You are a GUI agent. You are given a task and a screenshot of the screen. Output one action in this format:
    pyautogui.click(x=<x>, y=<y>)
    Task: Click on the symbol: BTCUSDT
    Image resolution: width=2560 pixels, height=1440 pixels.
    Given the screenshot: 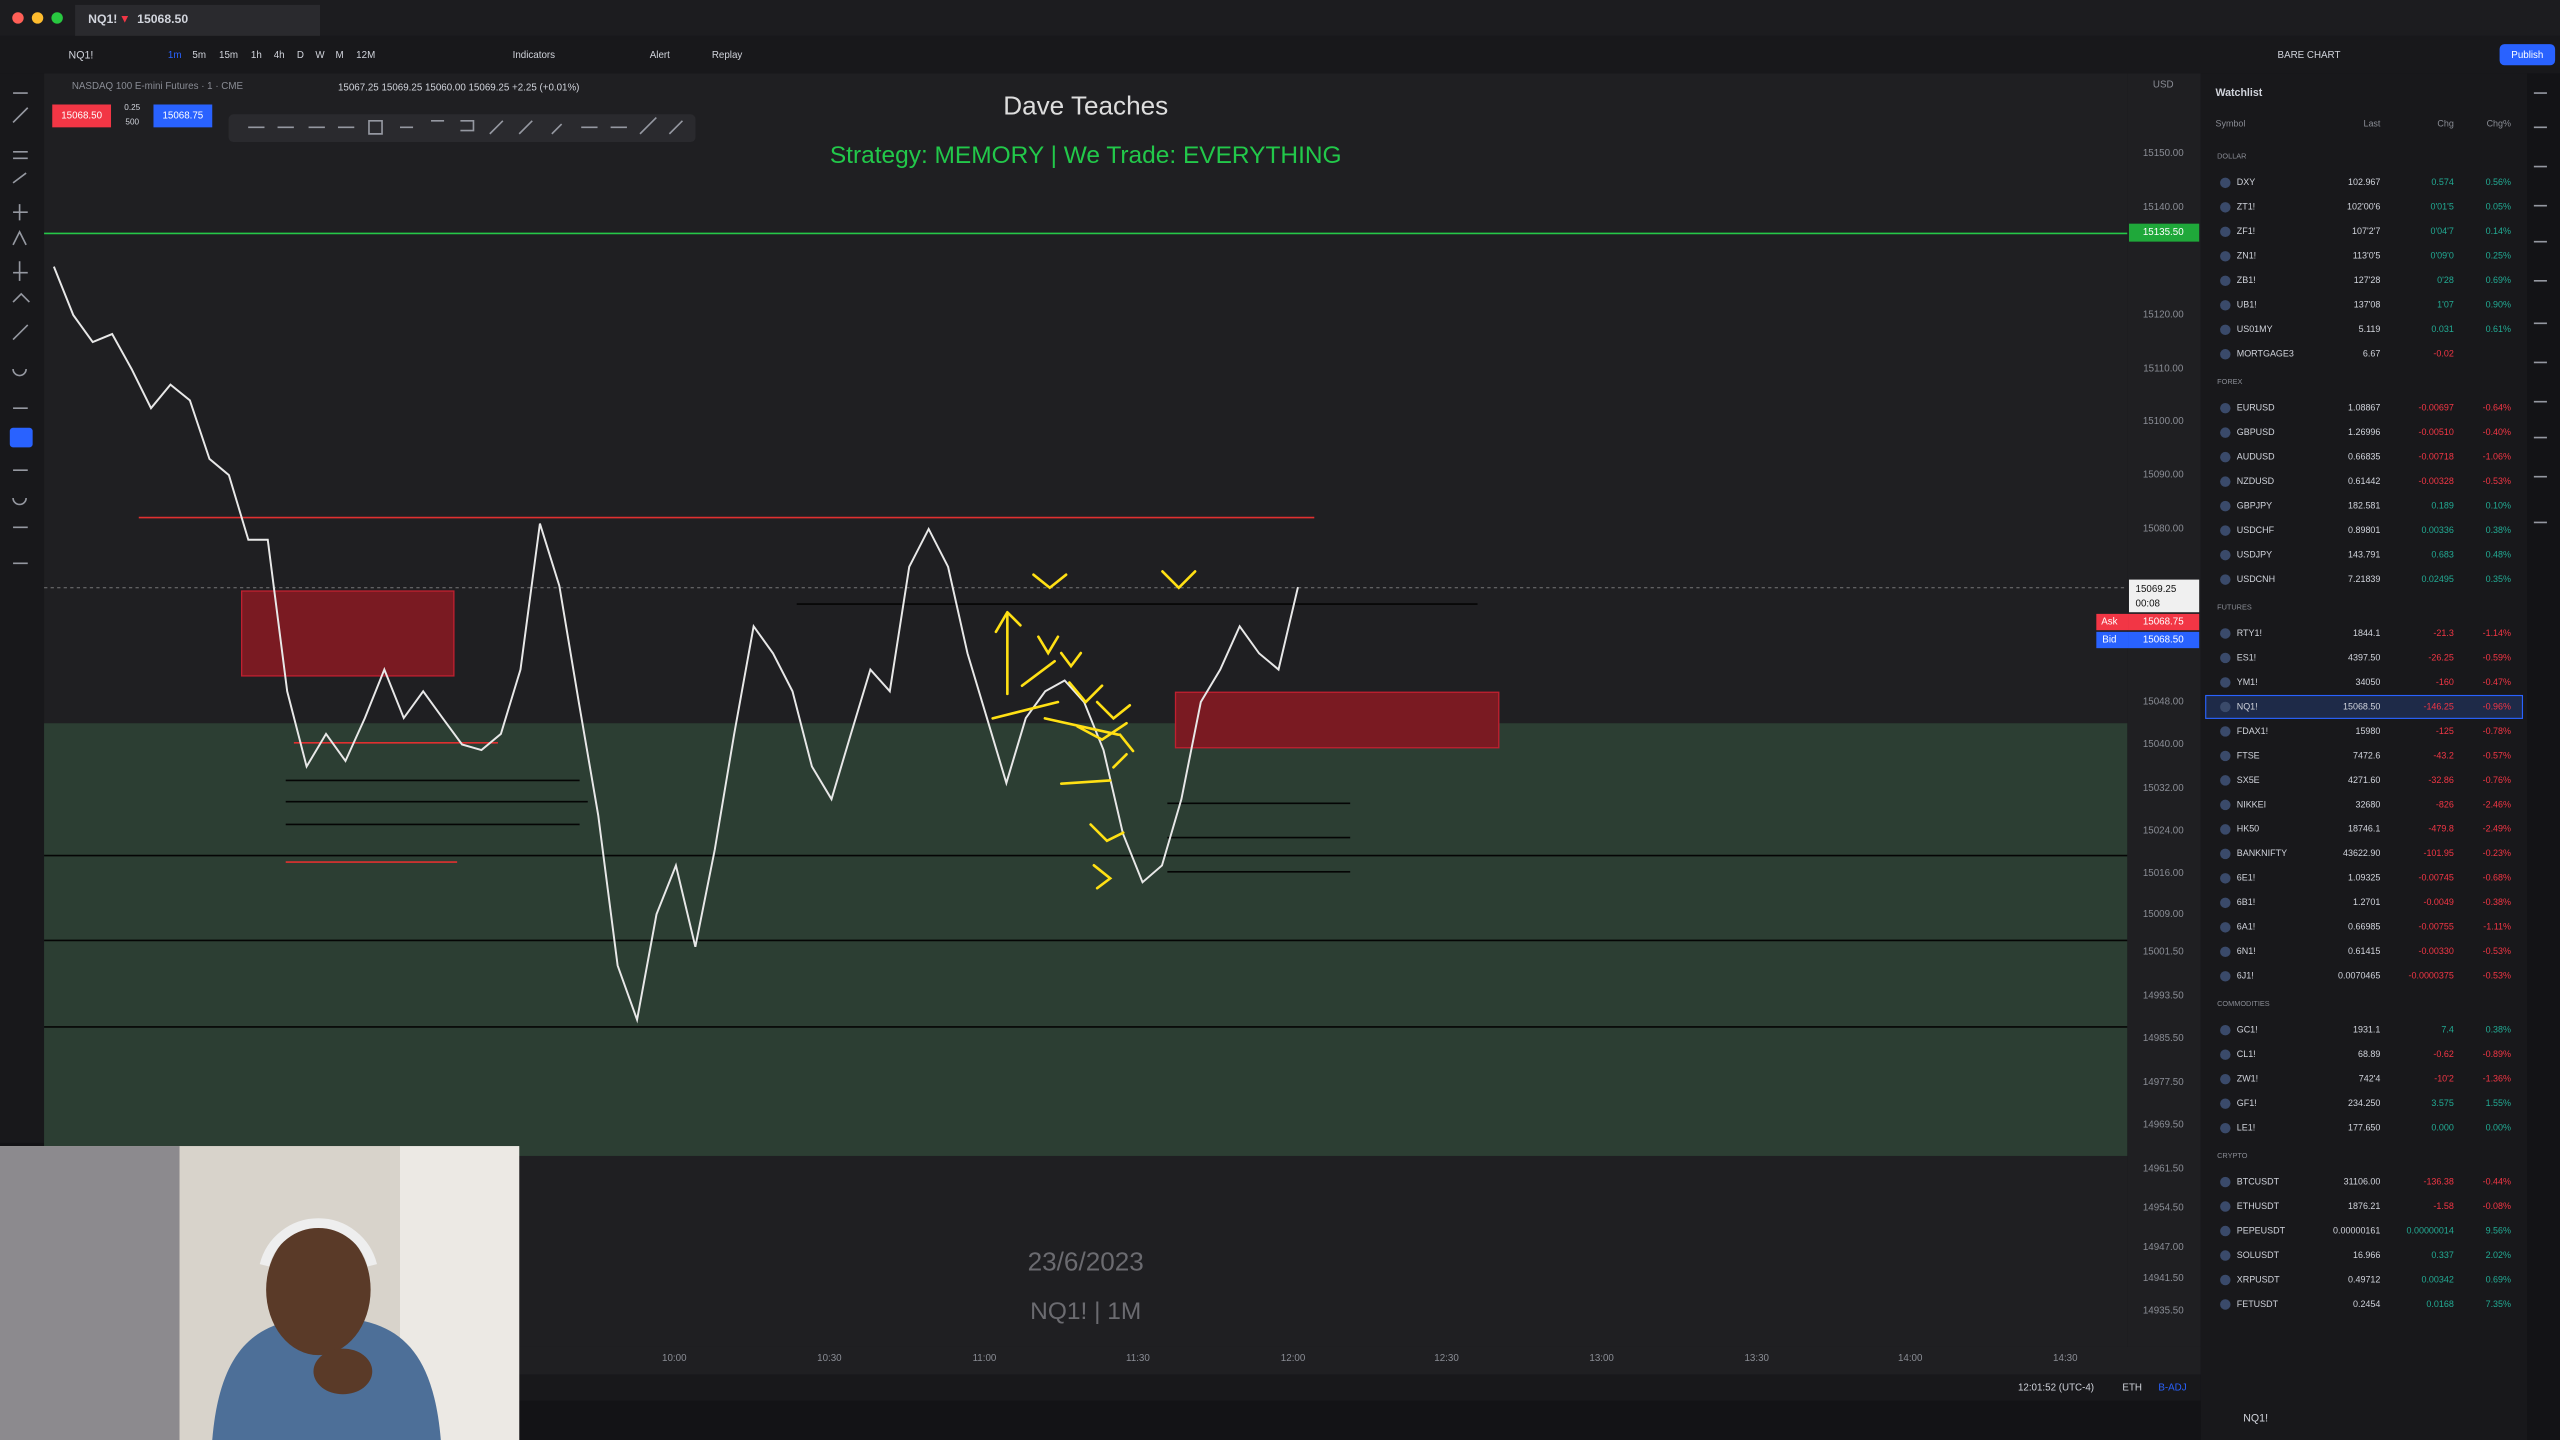 What is the action you would take?
    pyautogui.click(x=2258, y=1181)
    